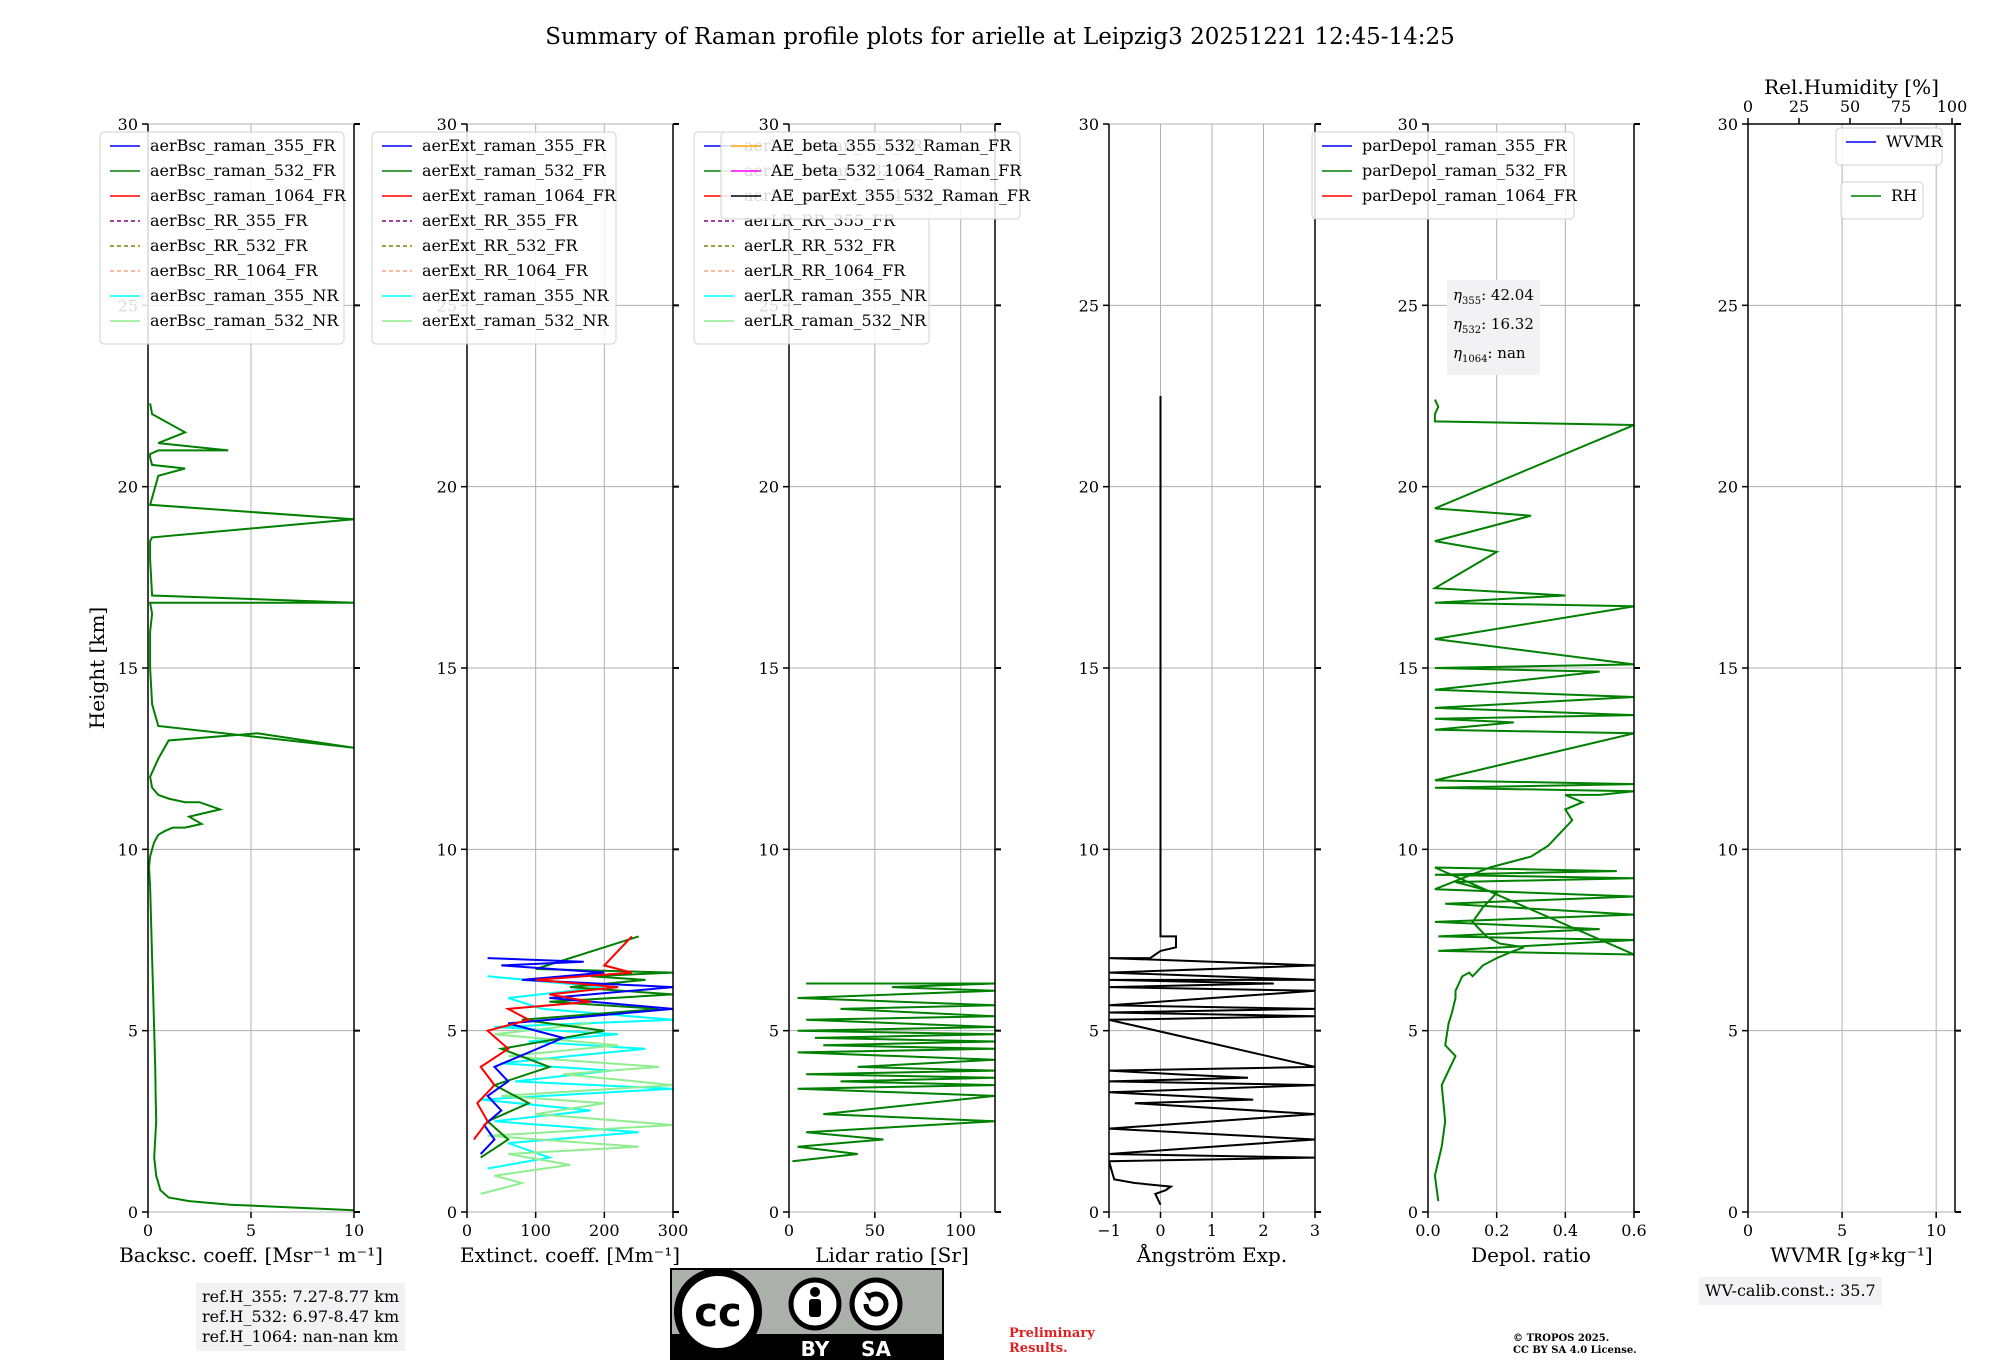 This screenshot has height=1360, width=2000. I want to click on eta-532-value: 16.32, so click(1512, 324).